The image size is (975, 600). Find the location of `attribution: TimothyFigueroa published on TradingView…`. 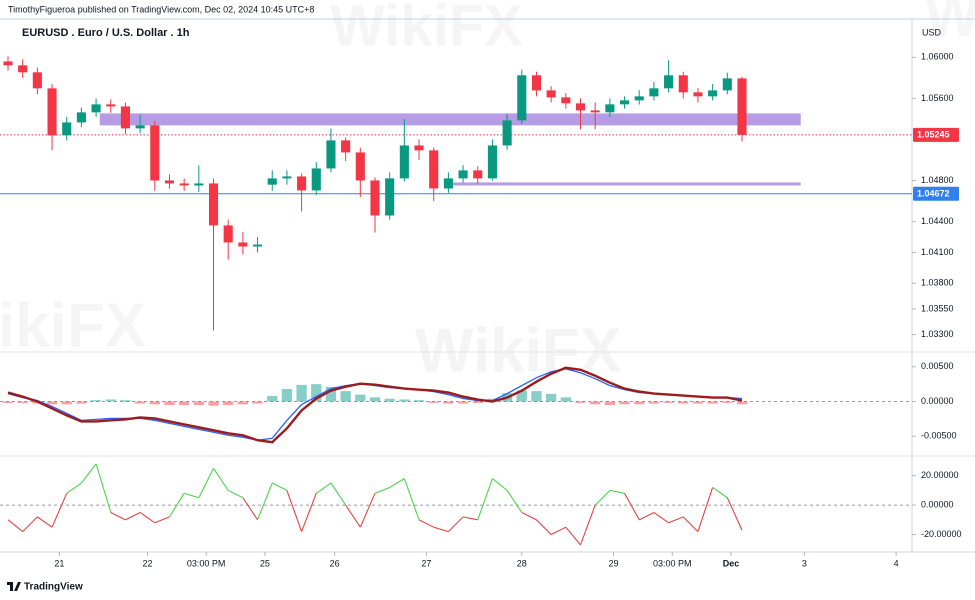

attribution: TimothyFigueroa published on TradingView… is located at coordinates (161, 9).